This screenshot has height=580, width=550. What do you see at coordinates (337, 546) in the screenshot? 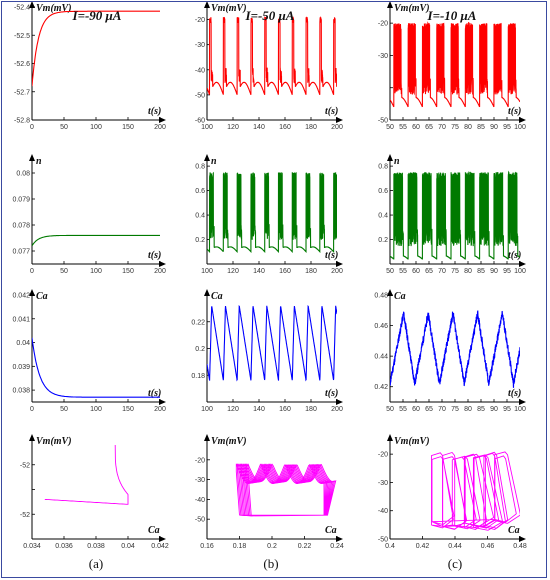
I see `x-tick-label: 0.24` at bounding box center [337, 546].